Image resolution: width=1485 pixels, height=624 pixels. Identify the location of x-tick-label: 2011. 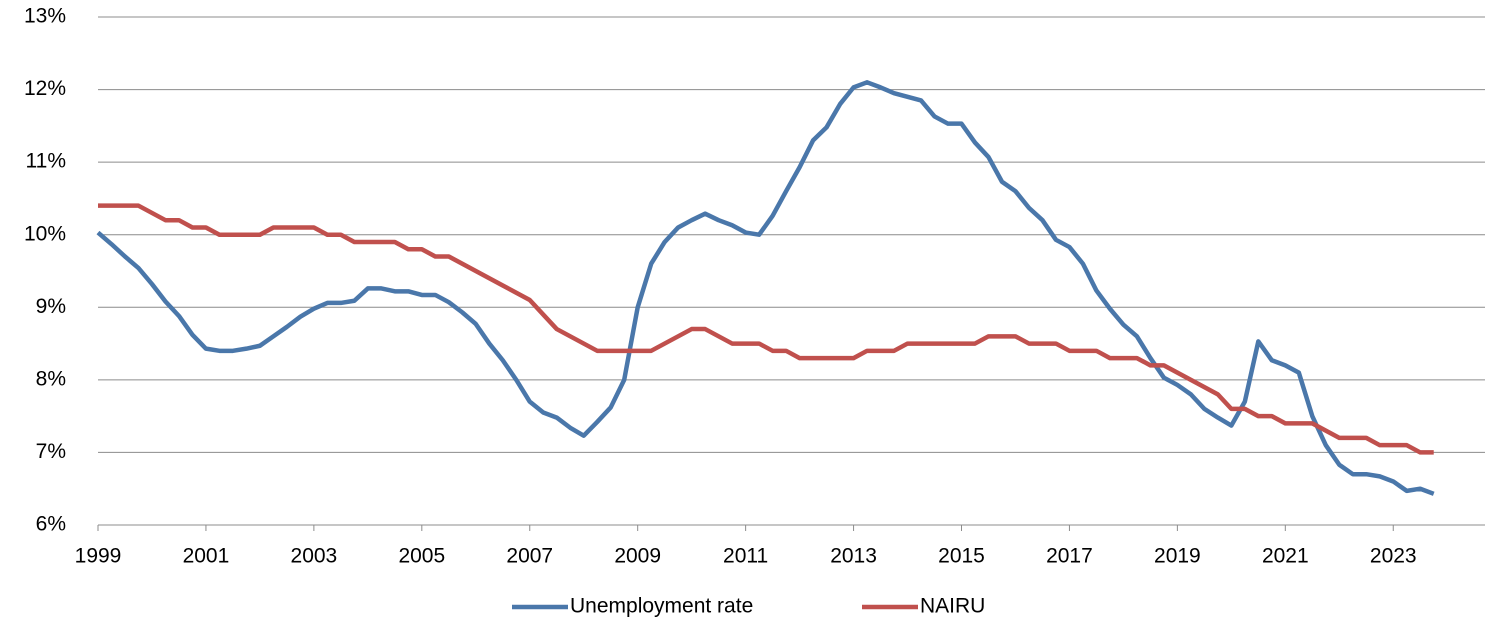
(745, 556).